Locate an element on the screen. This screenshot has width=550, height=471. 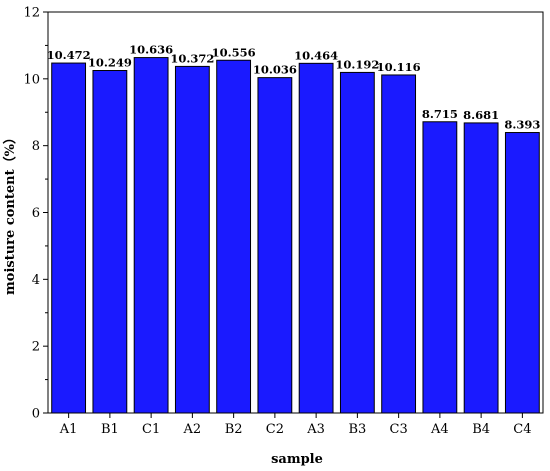
bar-B1 is located at coordinates (110, 242).